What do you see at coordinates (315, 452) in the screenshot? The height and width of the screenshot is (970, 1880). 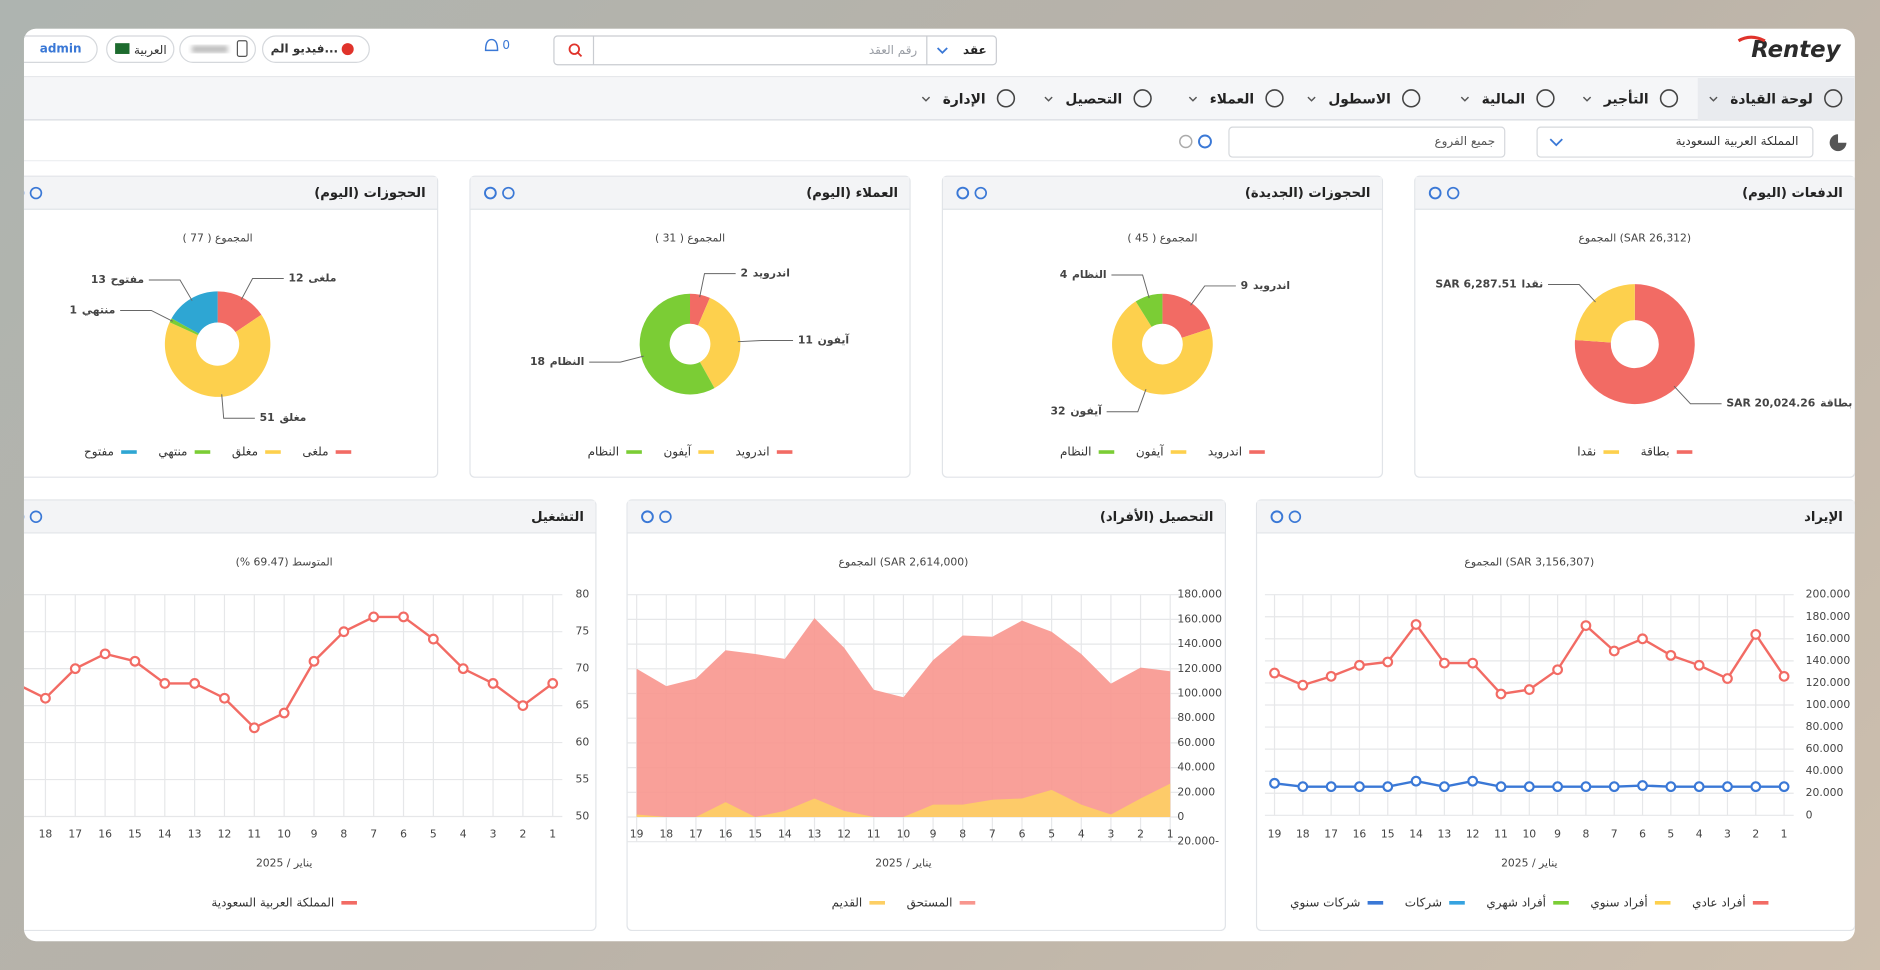 I see `legend-label: ملغى` at bounding box center [315, 452].